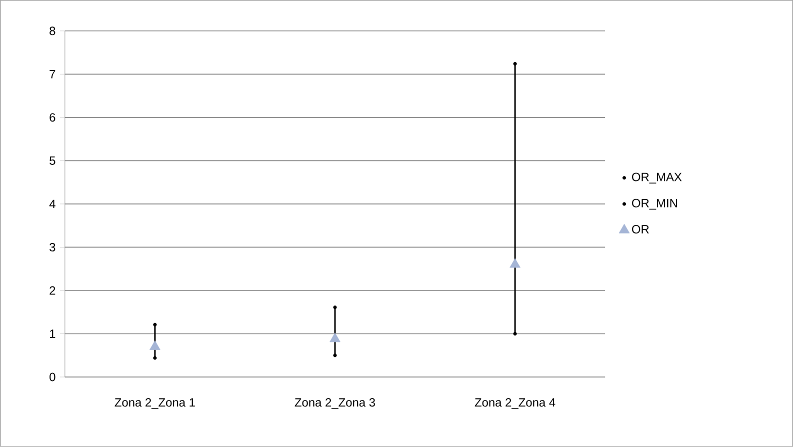 The image size is (793, 447). Describe the element at coordinates (53, 74) in the screenshot. I see `y-tick-label: 7` at that location.